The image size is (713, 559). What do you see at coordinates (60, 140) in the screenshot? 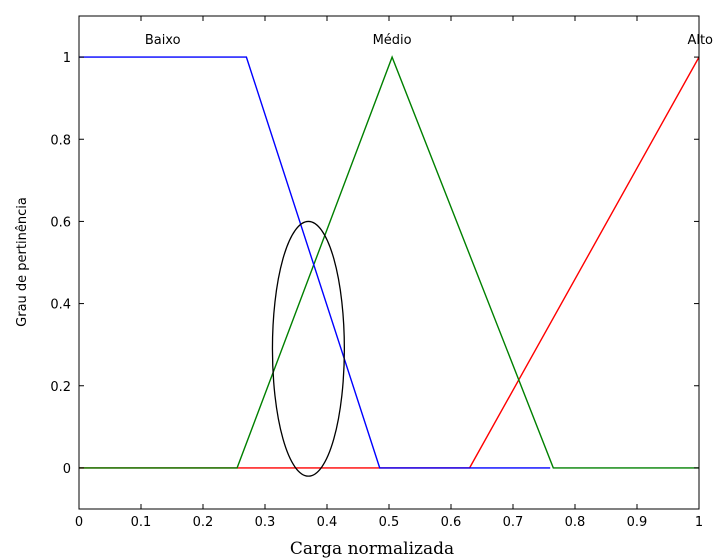
I see `y-tick-label: 0.8` at bounding box center [60, 140].